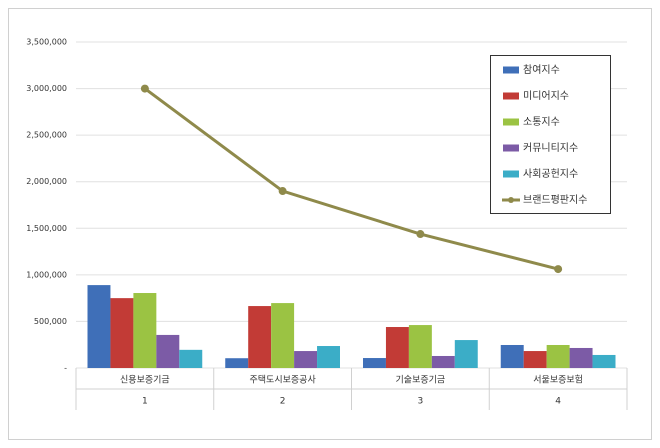  What do you see at coordinates (46, 135) in the screenshot?
I see `y-tick-label: 2,500,000` at bounding box center [46, 135].